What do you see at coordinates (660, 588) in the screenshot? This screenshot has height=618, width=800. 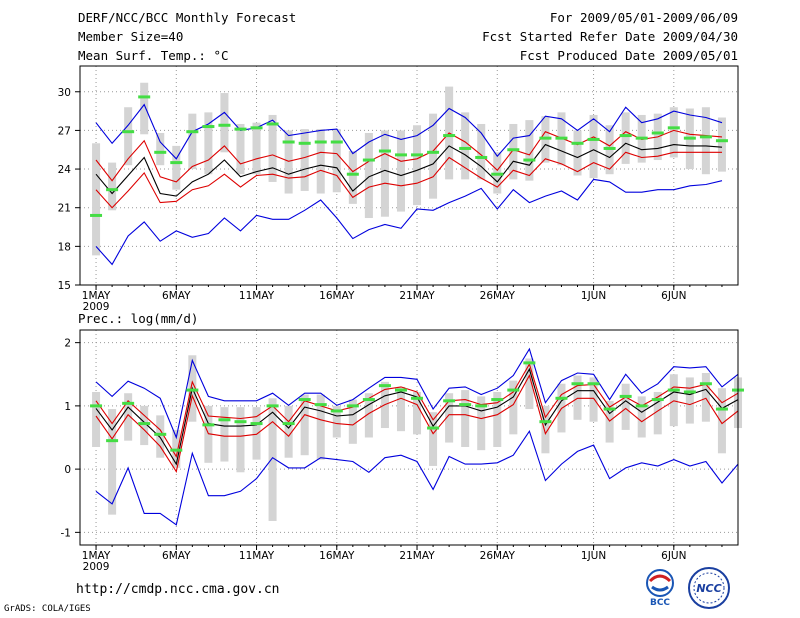 I see `bcc-logo-icon: BCC` at bounding box center [660, 588].